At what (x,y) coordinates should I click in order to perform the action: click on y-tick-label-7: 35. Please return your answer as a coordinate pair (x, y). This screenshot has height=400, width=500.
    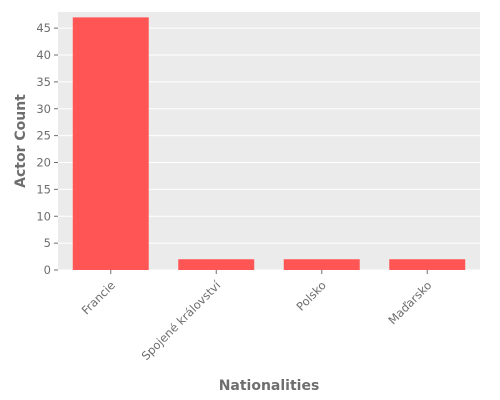
    Looking at the image, I should click on (43, 82).